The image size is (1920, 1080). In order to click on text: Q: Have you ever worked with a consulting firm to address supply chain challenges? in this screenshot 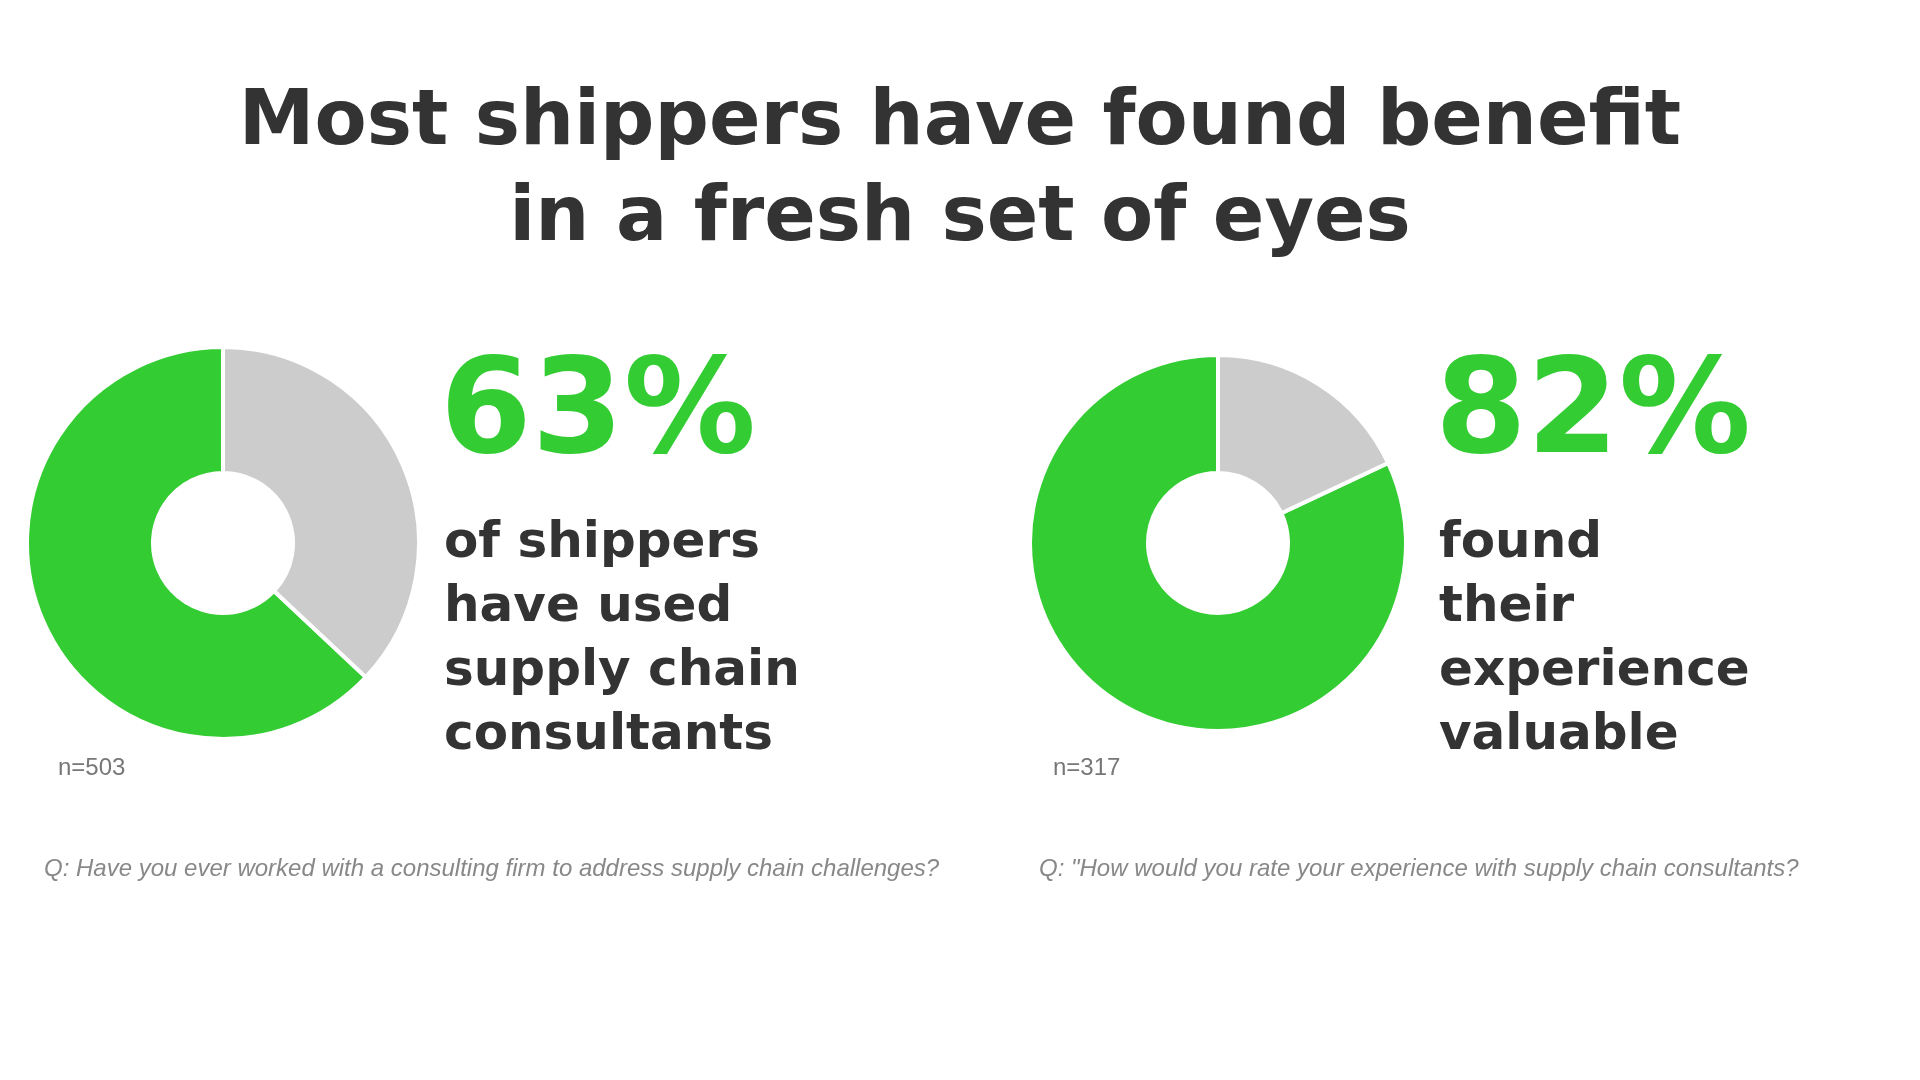, I will do `click(492, 868)`.